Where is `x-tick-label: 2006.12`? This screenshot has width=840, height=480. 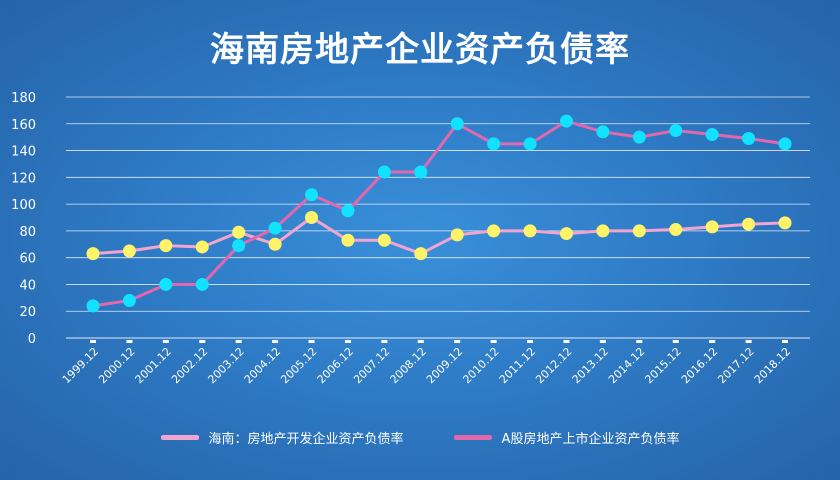
x-tick-label: 2006.12 is located at coordinates (335, 365).